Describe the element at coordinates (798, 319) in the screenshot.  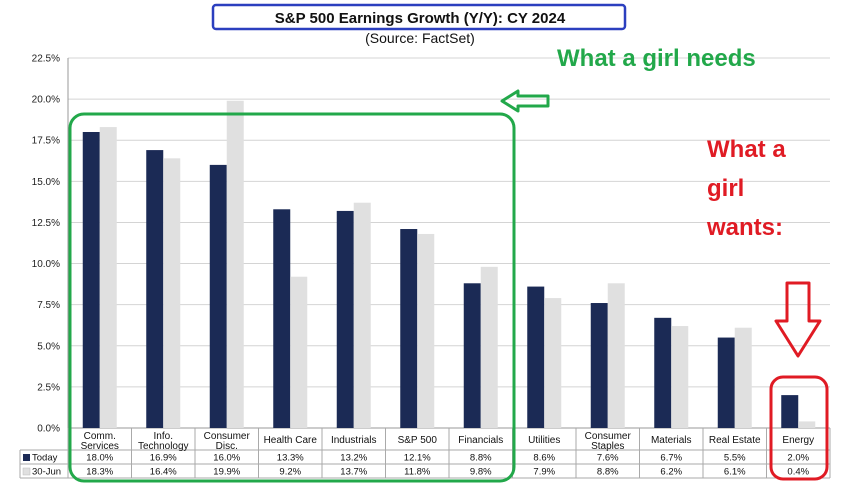
I see `red-down-arrow-icon` at that location.